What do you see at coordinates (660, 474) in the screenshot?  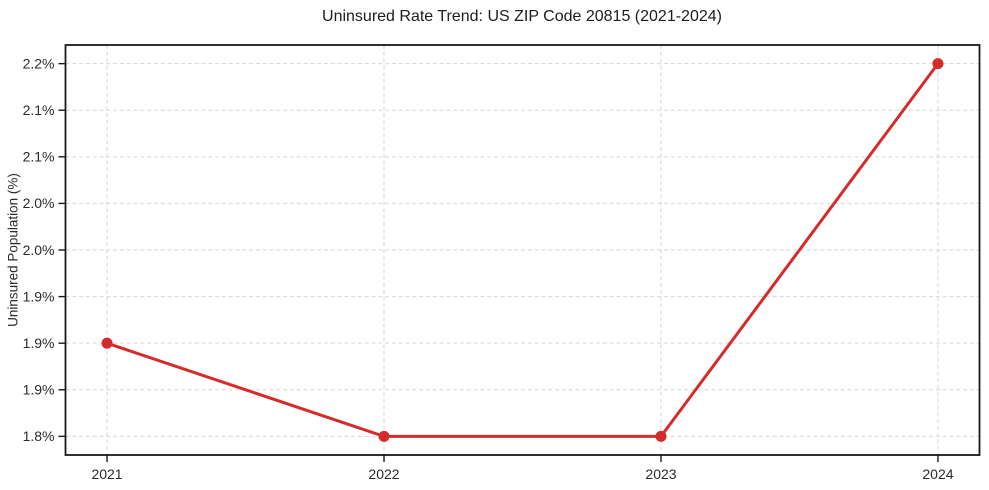 I see `x-tick-label: 2023` at bounding box center [660, 474].